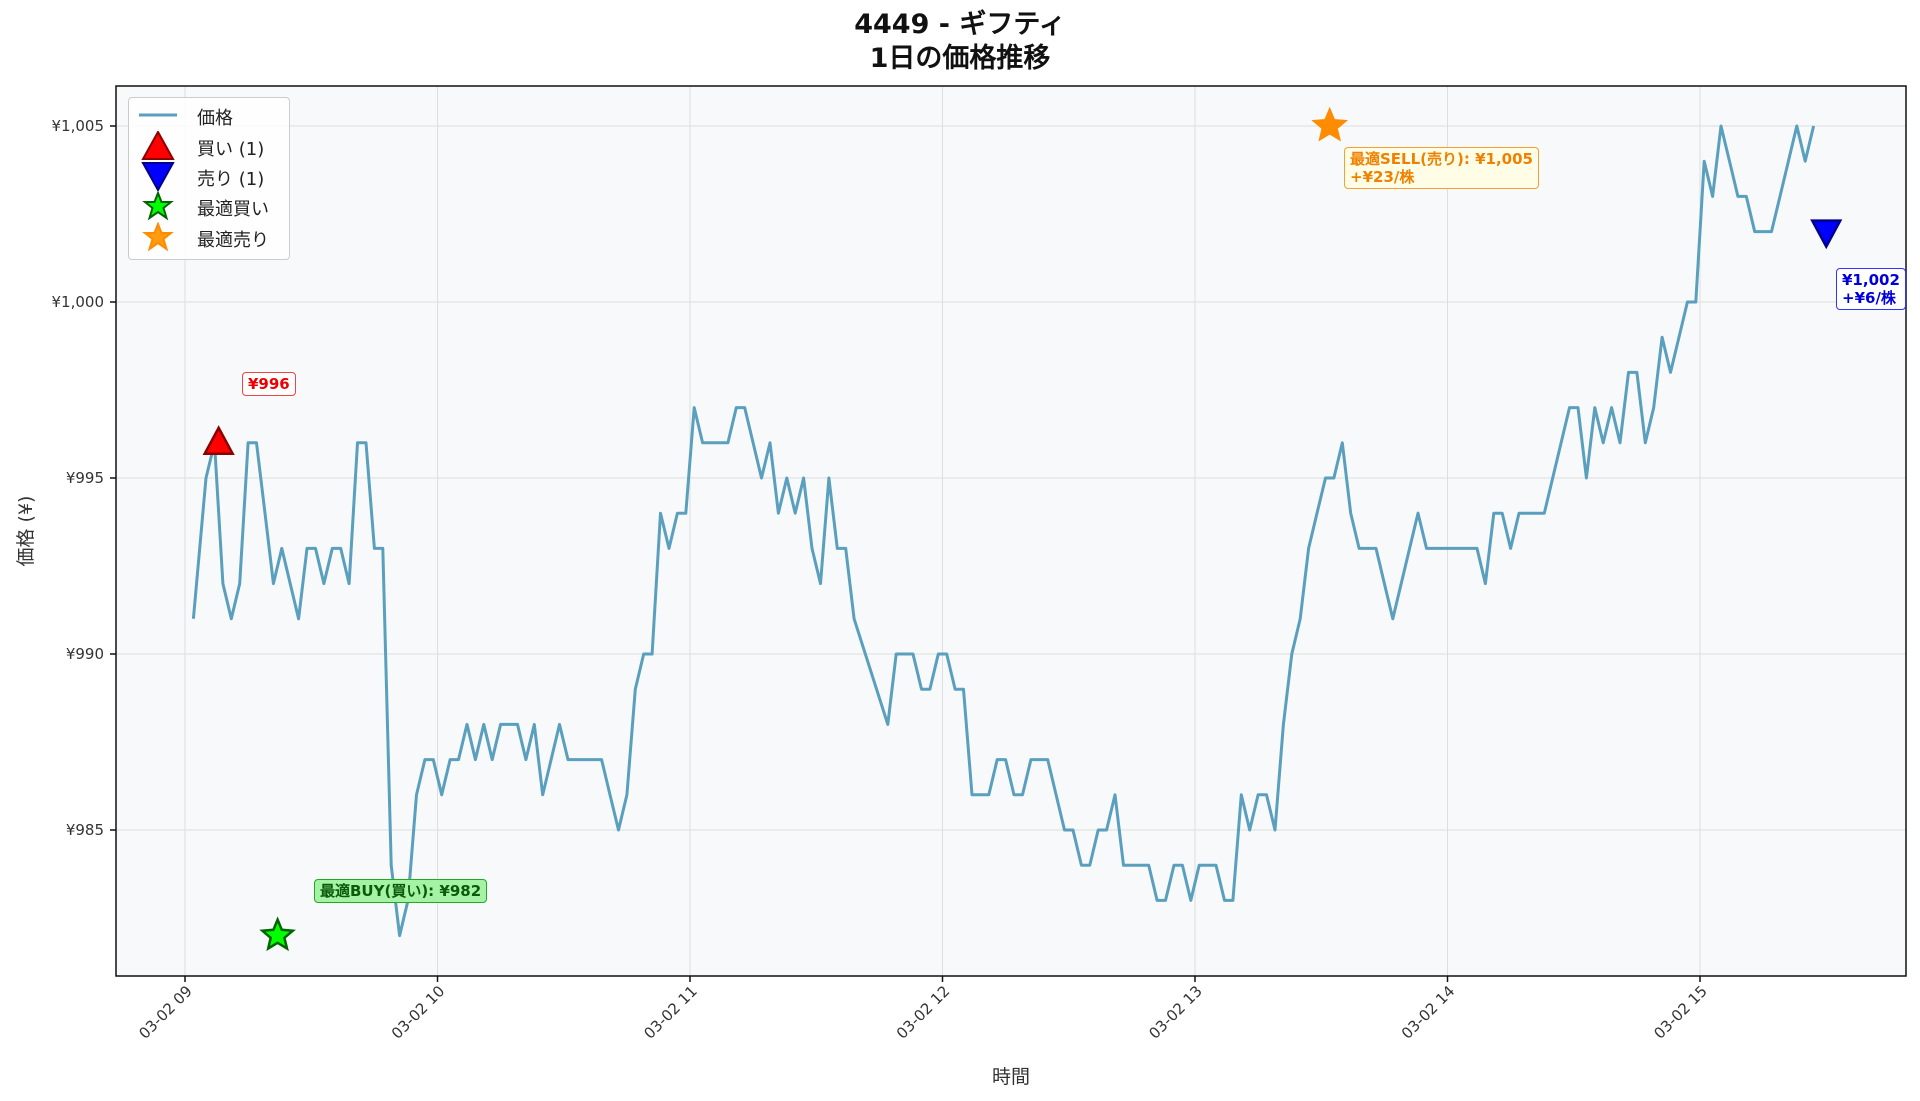  I want to click on y-tick-label: ¥1,000, so click(78, 302).